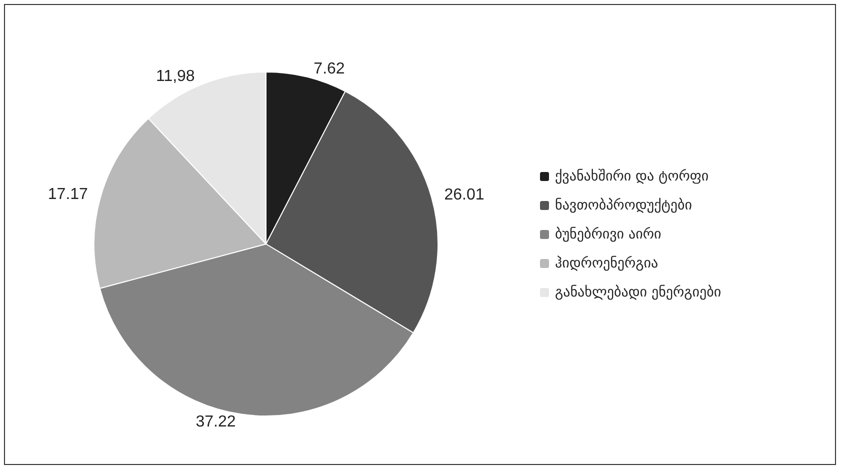  What do you see at coordinates (608, 234) in the screenshot?
I see `legend-label: ბუნებრივი აირი` at bounding box center [608, 234].